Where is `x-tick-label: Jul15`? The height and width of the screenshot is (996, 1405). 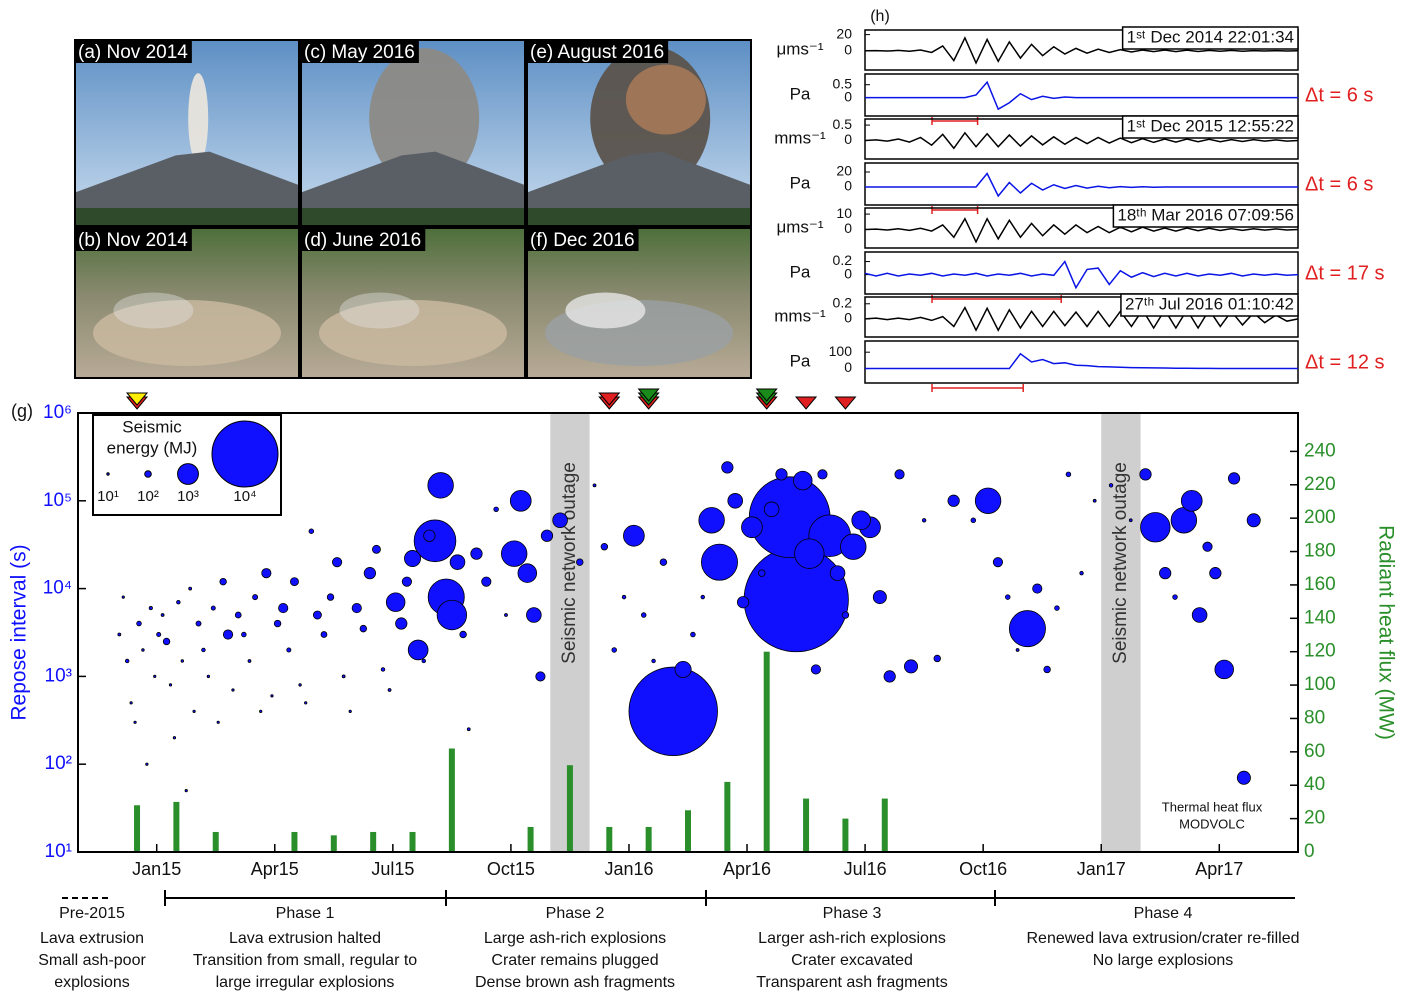
x-tick-label: Jul15 is located at coordinates (392, 869).